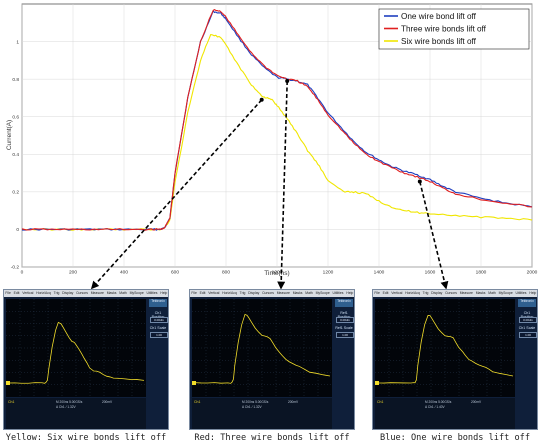 The width and height of the screenshot is (550, 446). Describe the element at coordinates (76, 413) in the screenshot. I see `scope-footer: Ch1 M 200ns 5.00GS/s A Ch1 / 1.32V 200mV` at that location.